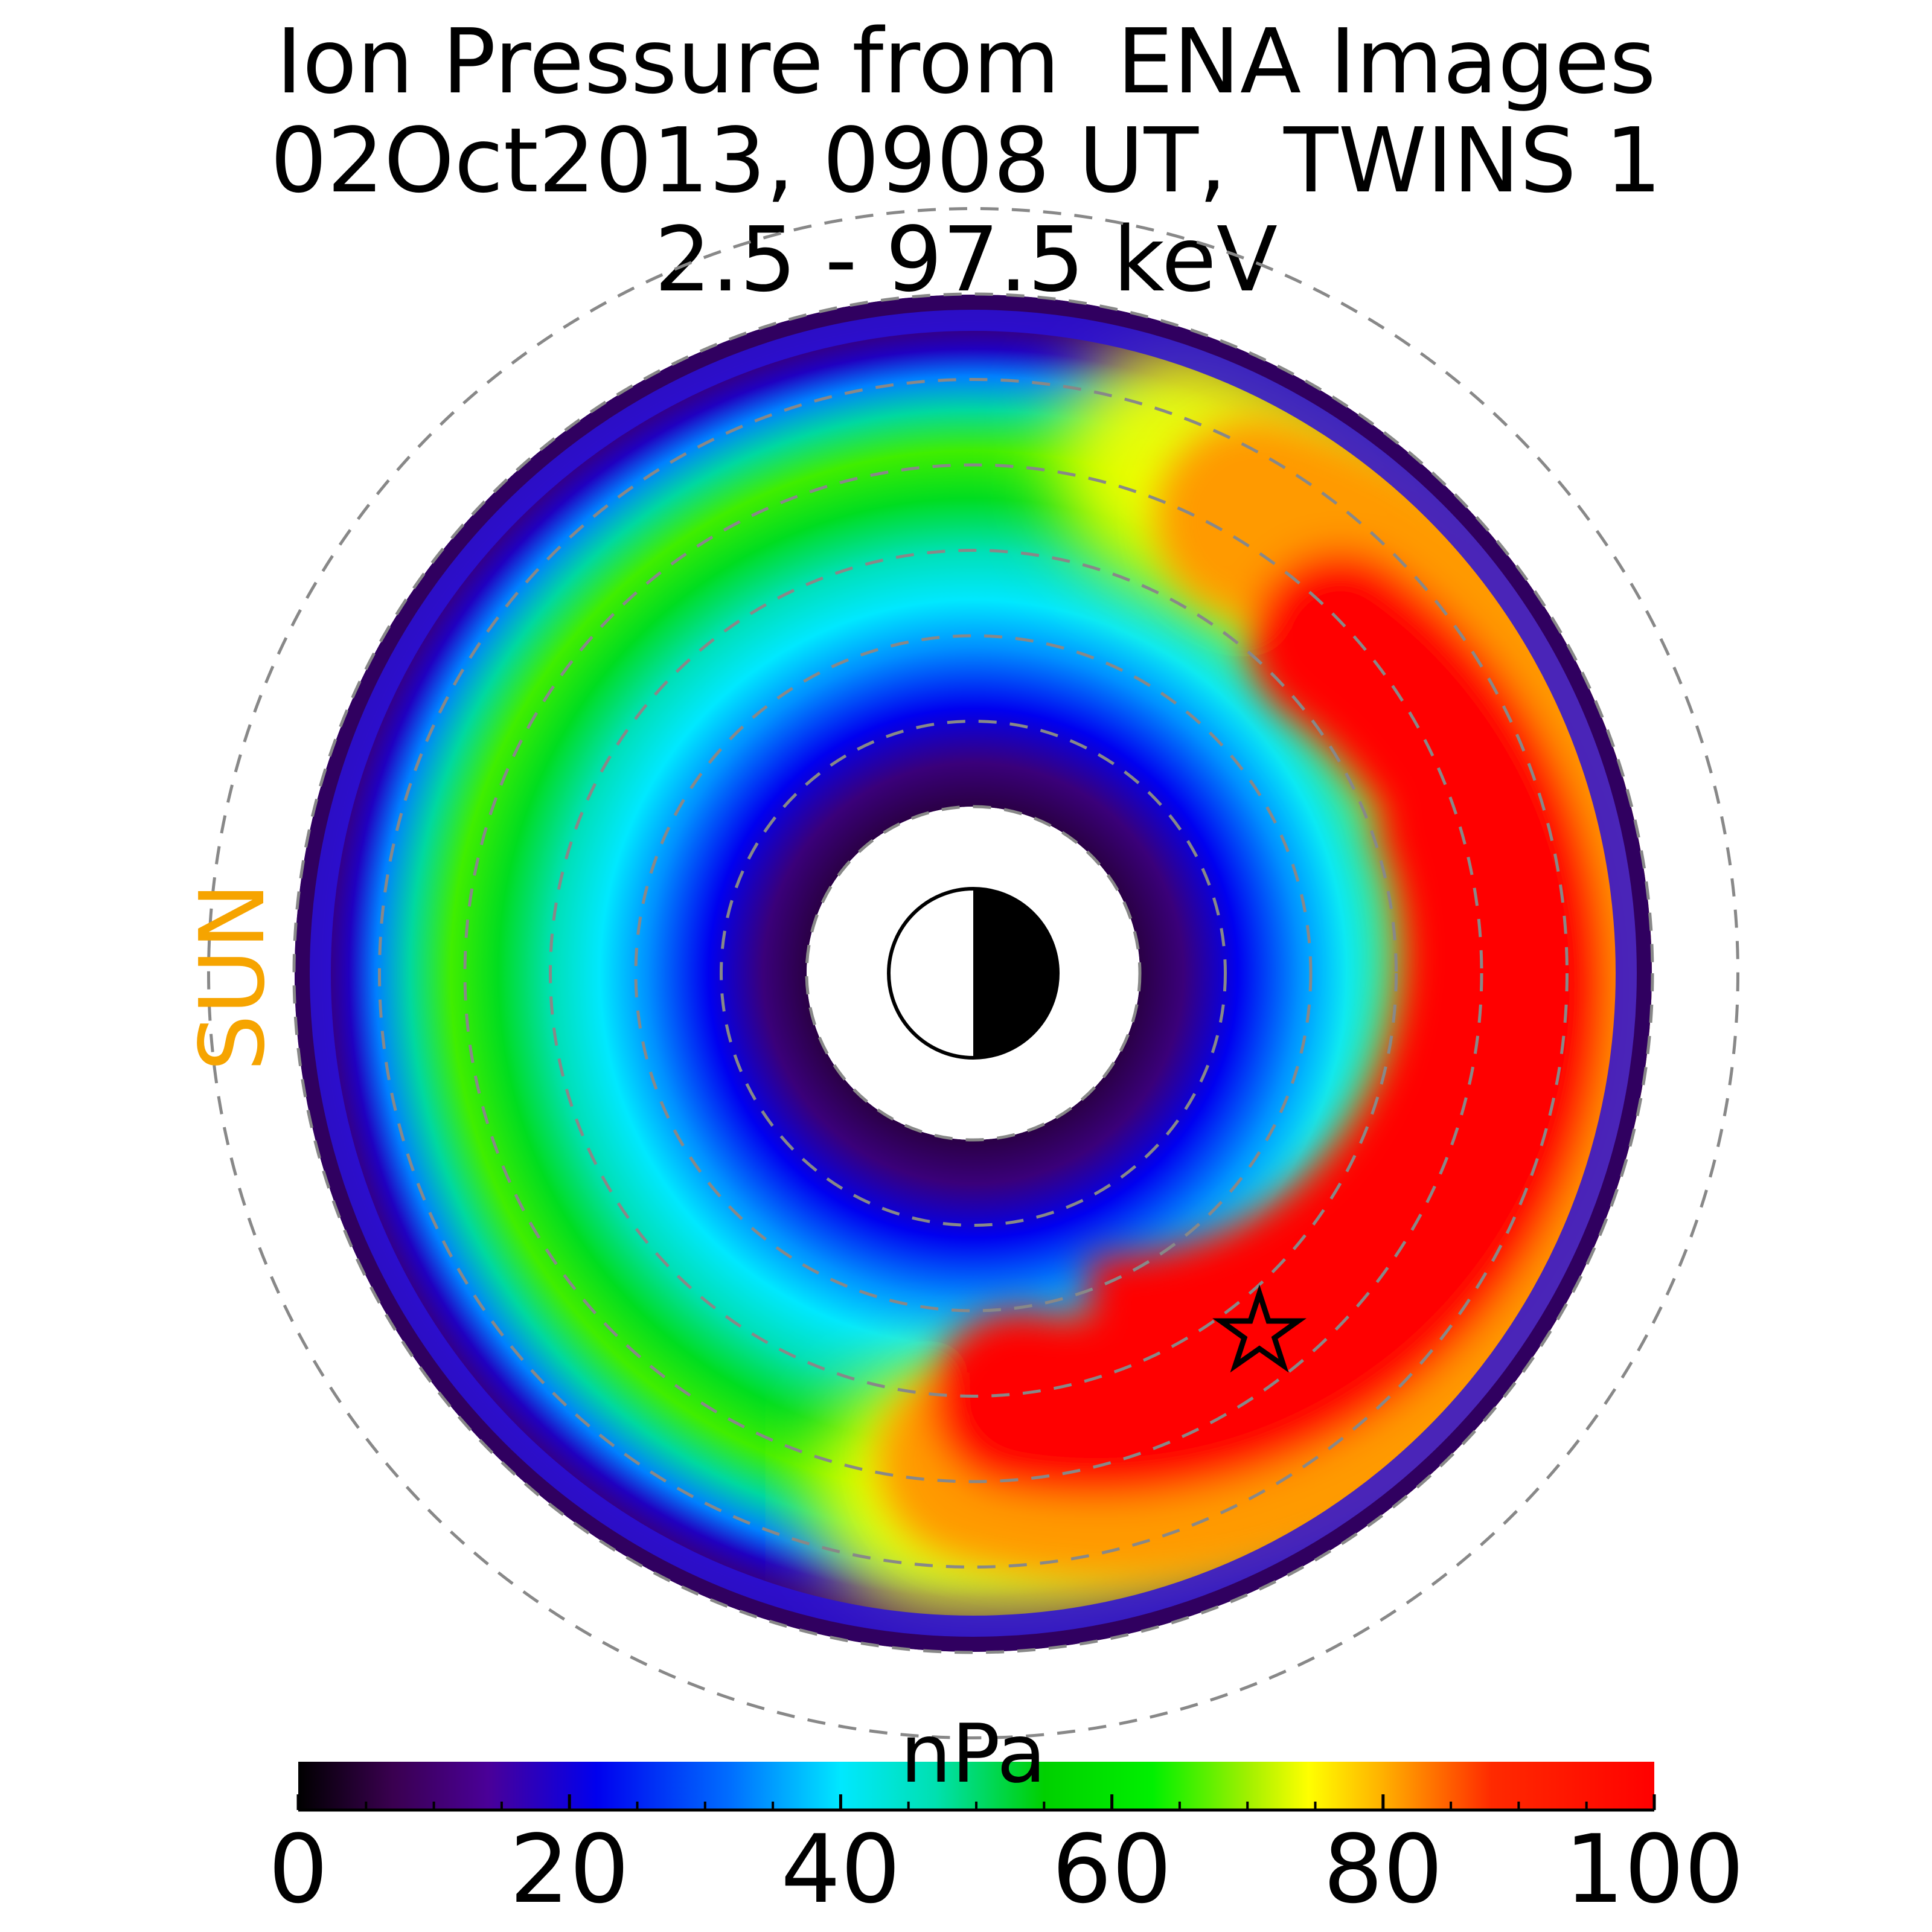 The width and height of the screenshot is (1932, 1932). I want to click on colorbar-tick-label: 20, so click(570, 1869).